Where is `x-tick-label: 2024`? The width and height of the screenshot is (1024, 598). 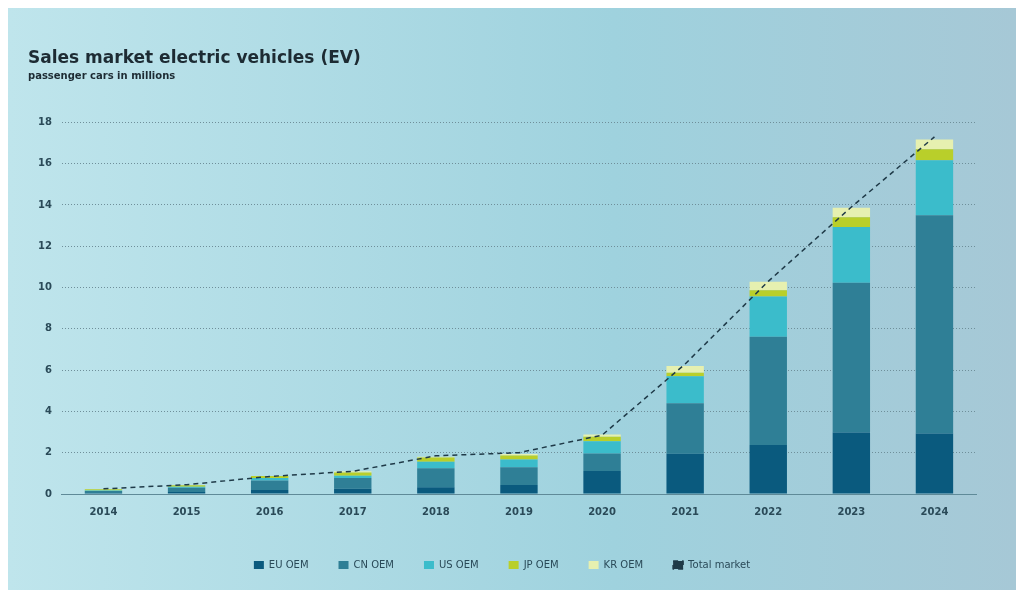
x-tick-label: 2024 is located at coordinates (934, 511).